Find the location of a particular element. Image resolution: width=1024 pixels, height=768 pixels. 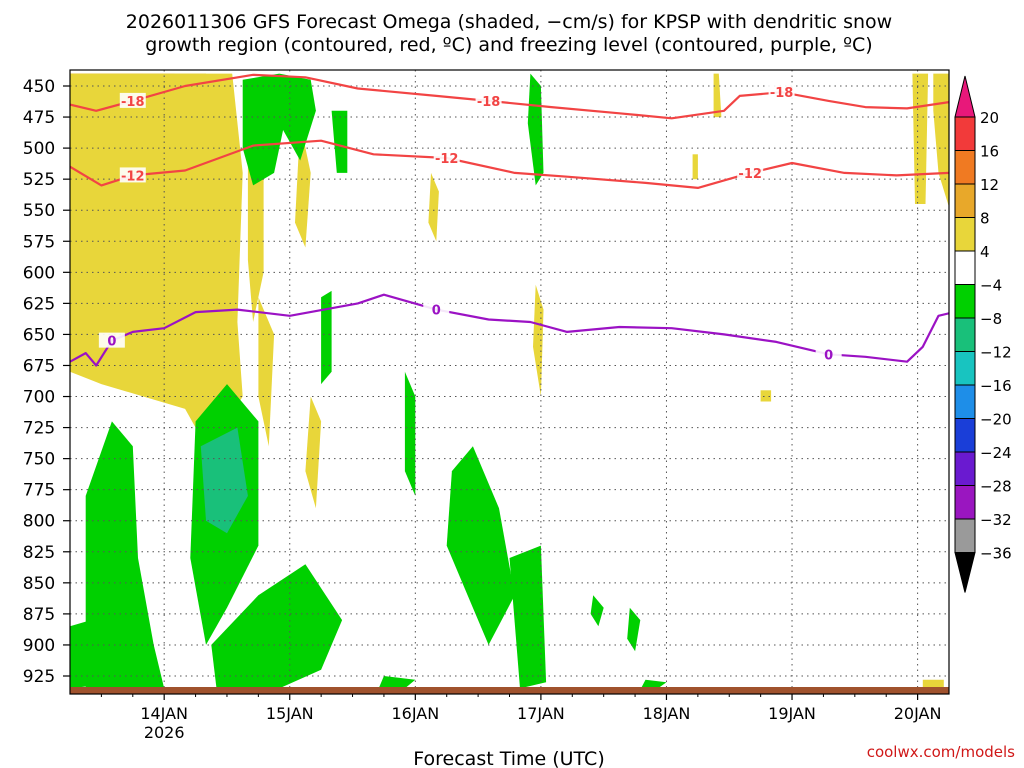

y-tick-label-750: 750 is located at coordinates (39, 460).